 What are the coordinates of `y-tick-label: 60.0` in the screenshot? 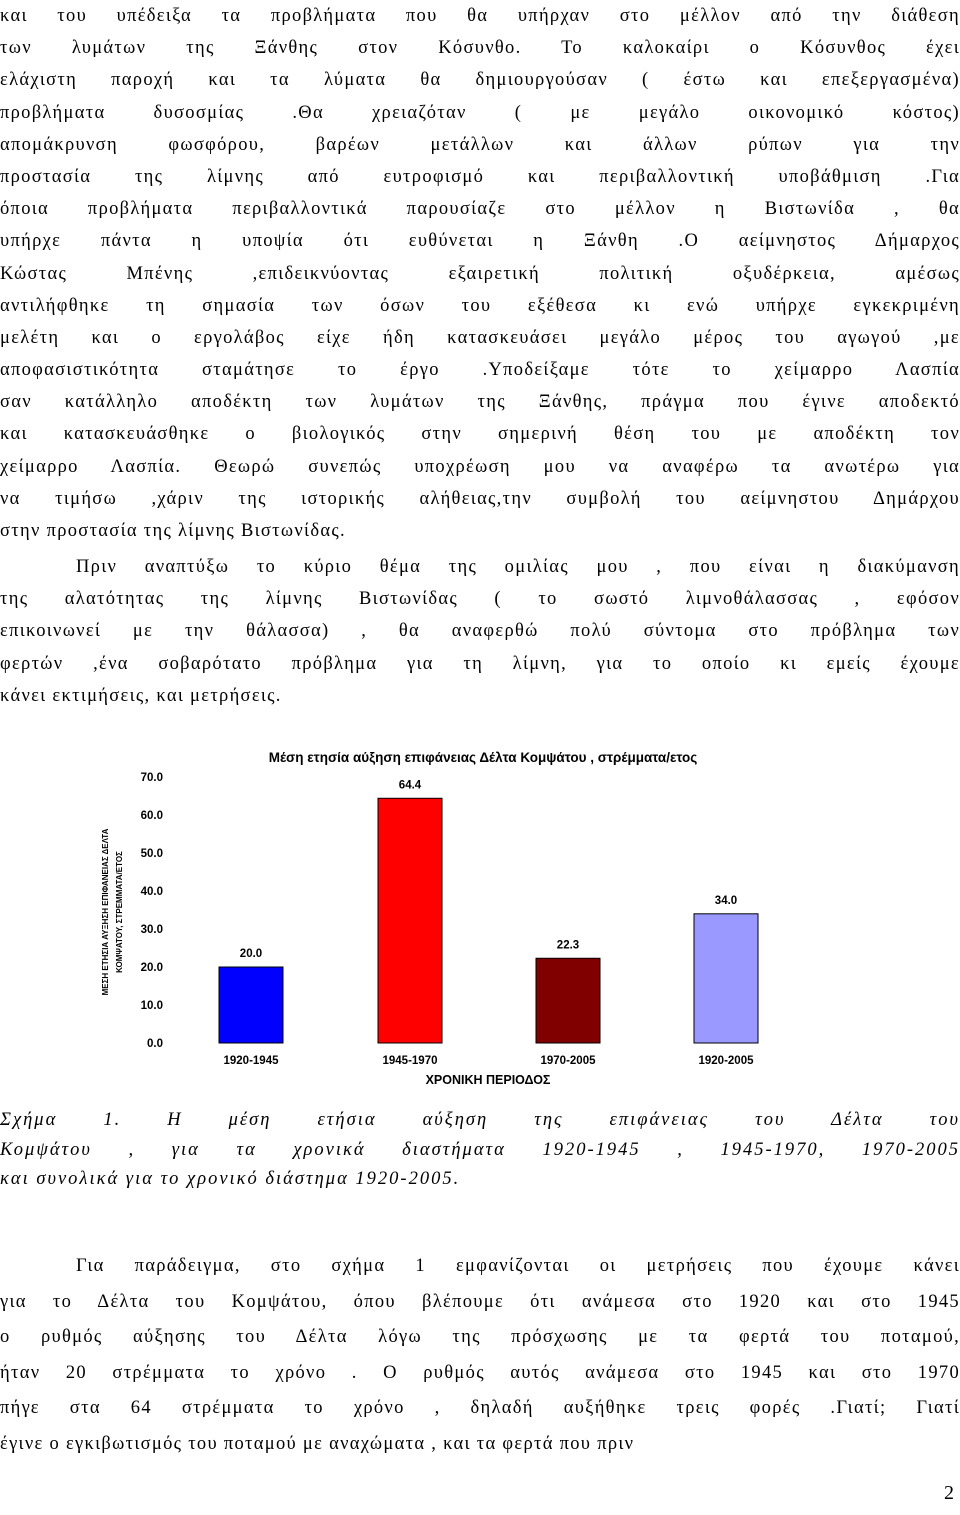 It's located at (152, 816).